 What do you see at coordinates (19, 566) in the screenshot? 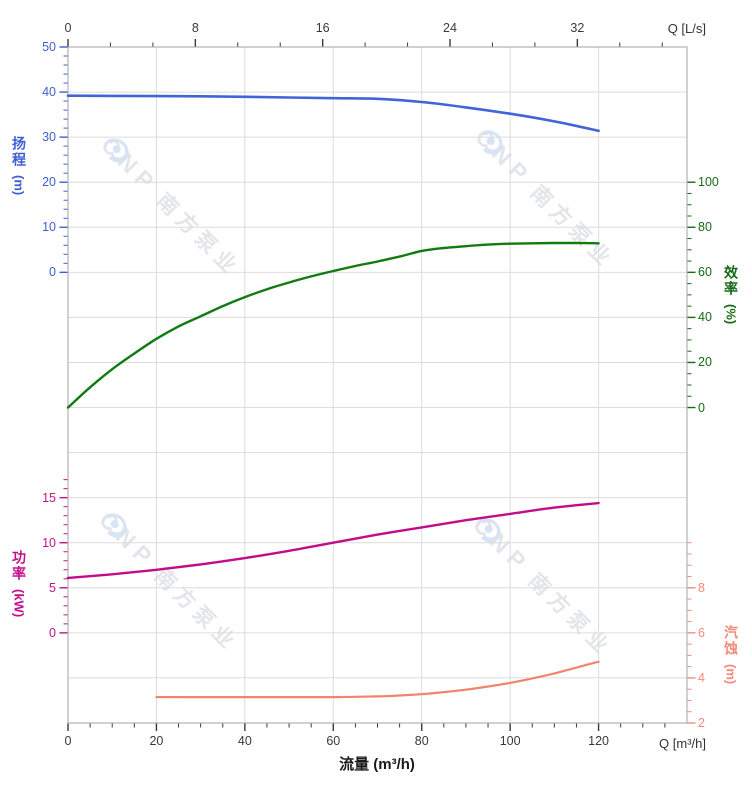
I see `power-axis-title-text: 功率` at bounding box center [19, 566].